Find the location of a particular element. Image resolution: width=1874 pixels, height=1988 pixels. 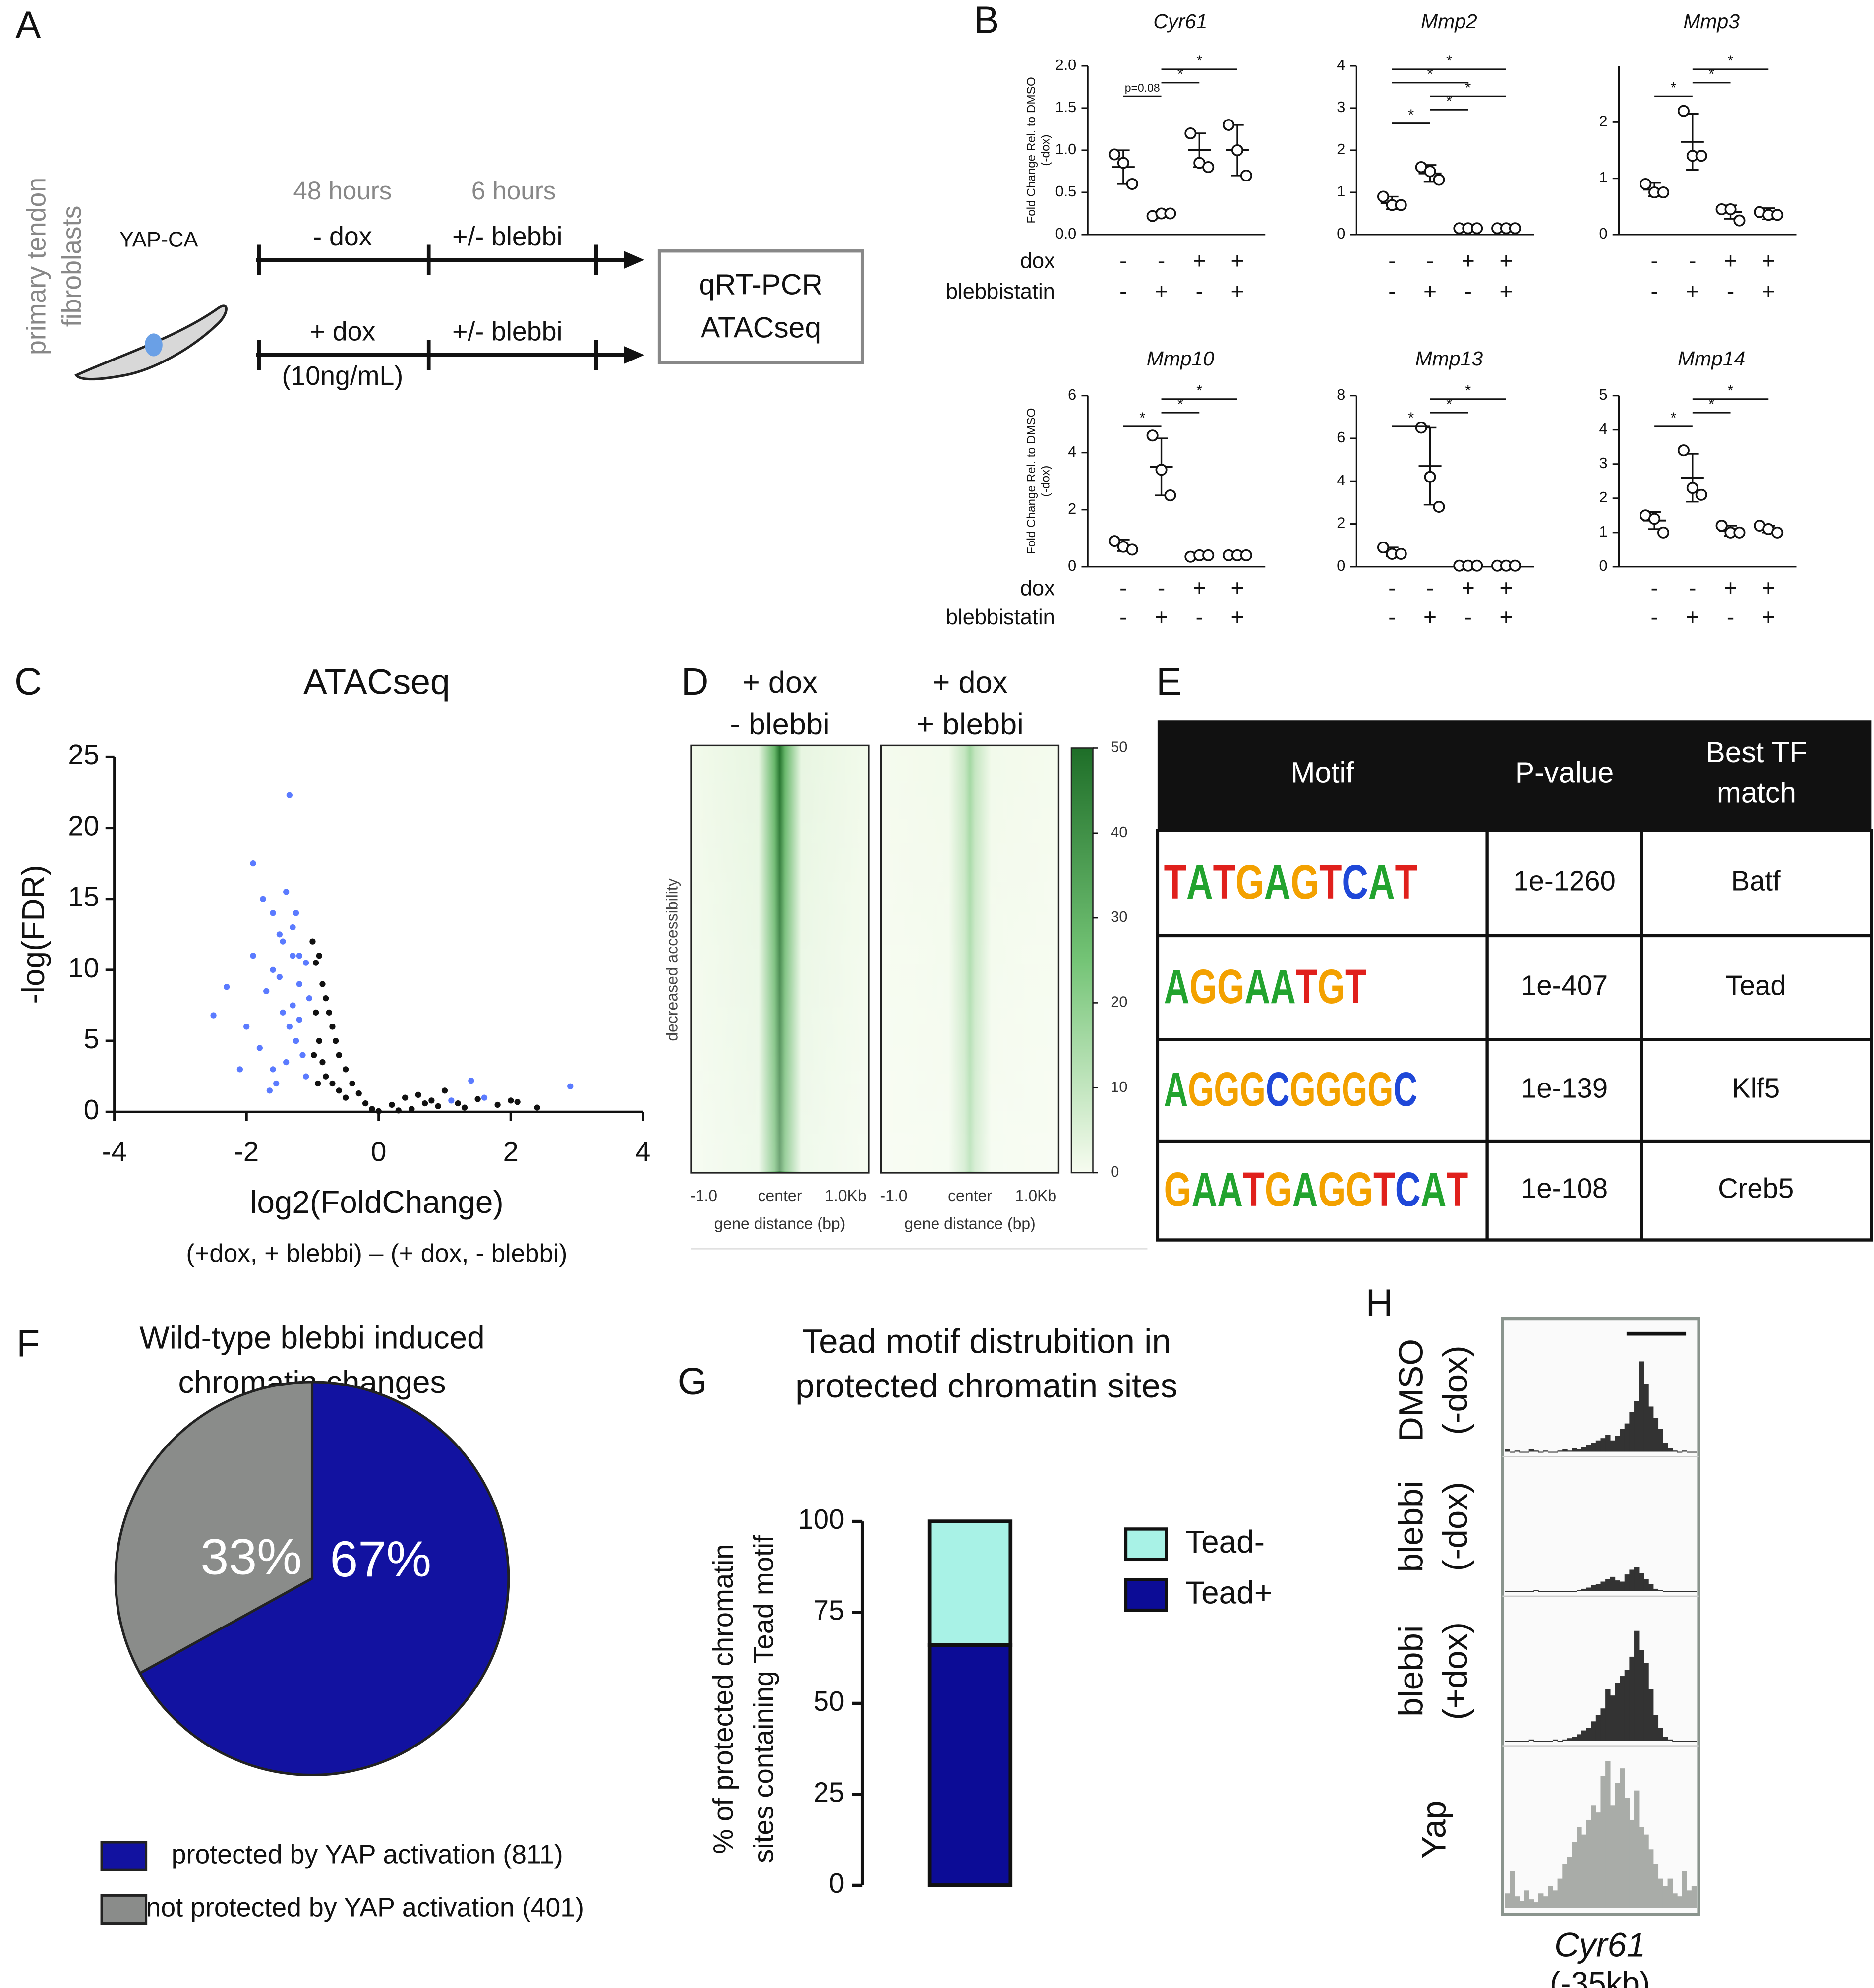

y-axis-label: sites containing Tead motif is located at coordinates (763, 1699).